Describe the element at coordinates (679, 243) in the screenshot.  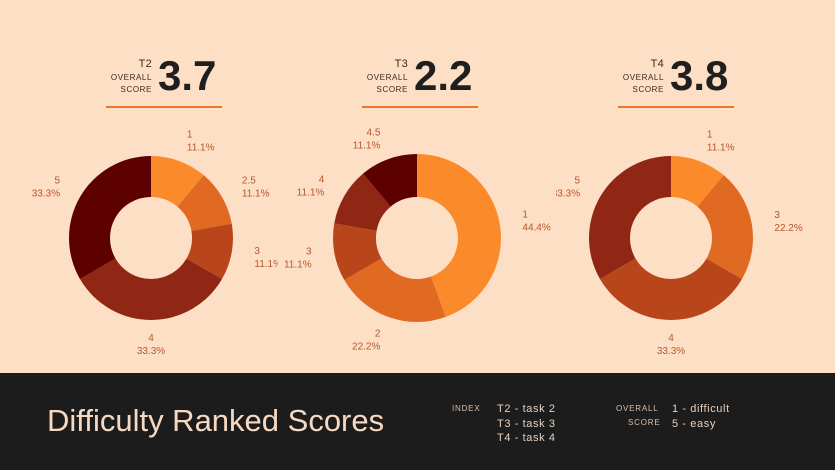
I see `donut-chart-t4: 1 11.1% 3 22.2% 4 33.3% 5 33.3%` at that location.